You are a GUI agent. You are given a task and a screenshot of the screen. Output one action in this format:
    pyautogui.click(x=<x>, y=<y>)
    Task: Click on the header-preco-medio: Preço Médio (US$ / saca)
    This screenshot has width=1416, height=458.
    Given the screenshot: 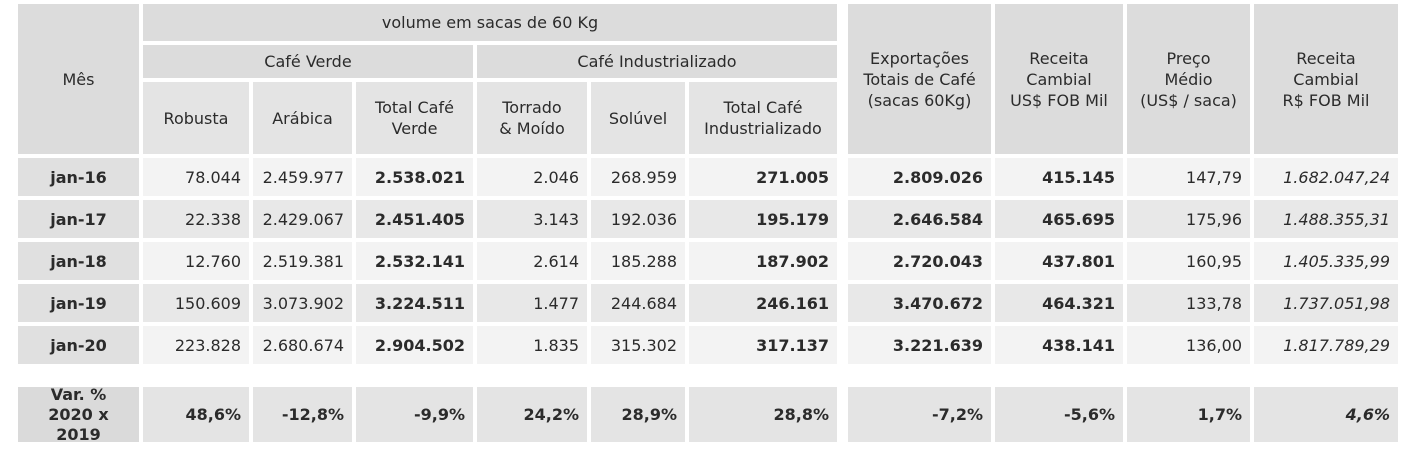 What is the action you would take?
    pyautogui.click(x=1188, y=79)
    